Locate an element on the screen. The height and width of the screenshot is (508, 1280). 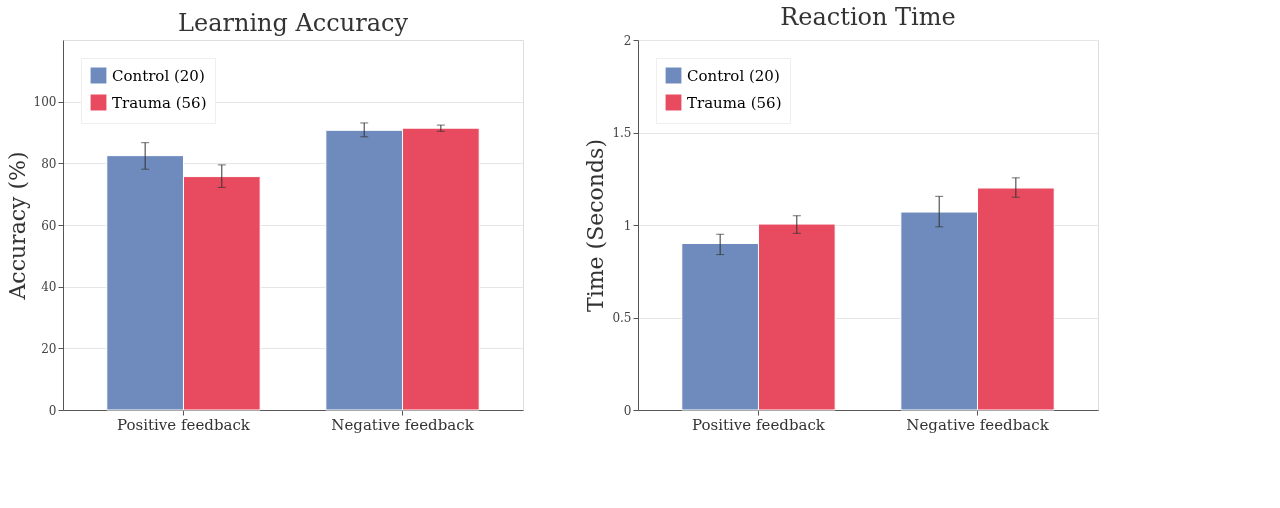
y-tick-label: 2 is located at coordinates (627, 40).